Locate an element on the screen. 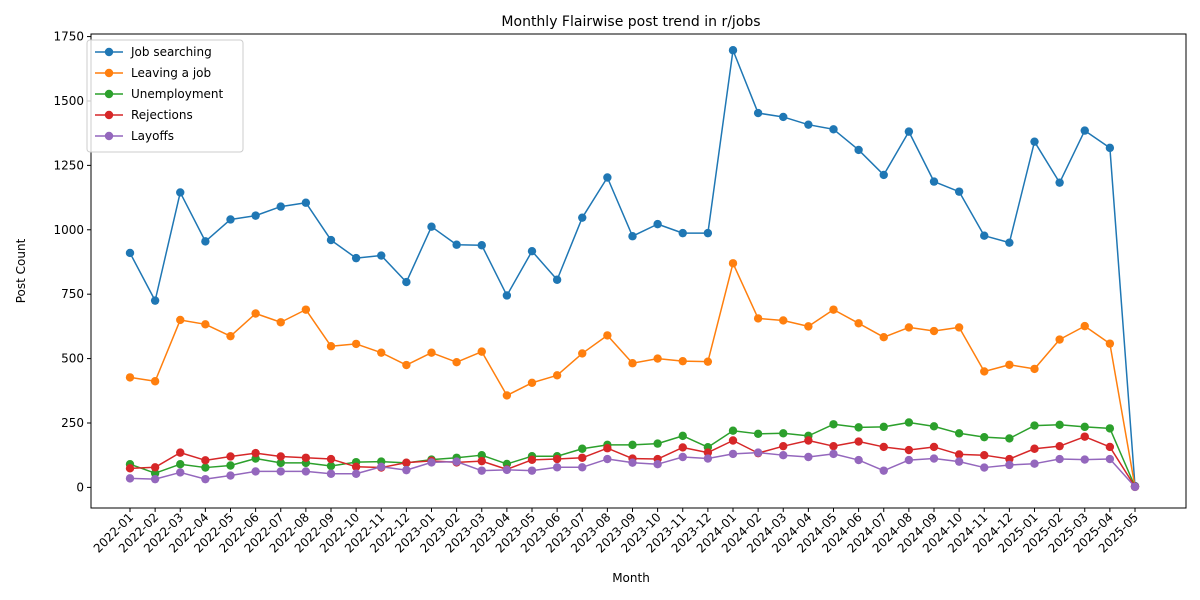 The height and width of the screenshot is (600, 1200). legend-label: Rejections is located at coordinates (162, 115).